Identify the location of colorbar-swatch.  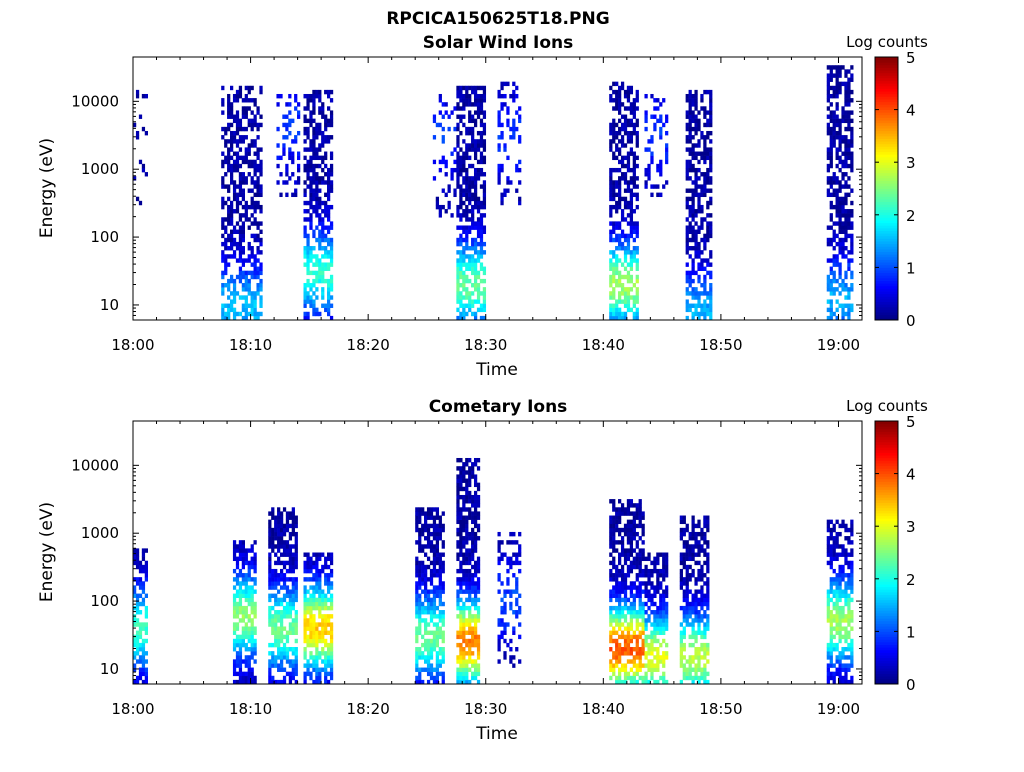
(886, 310).